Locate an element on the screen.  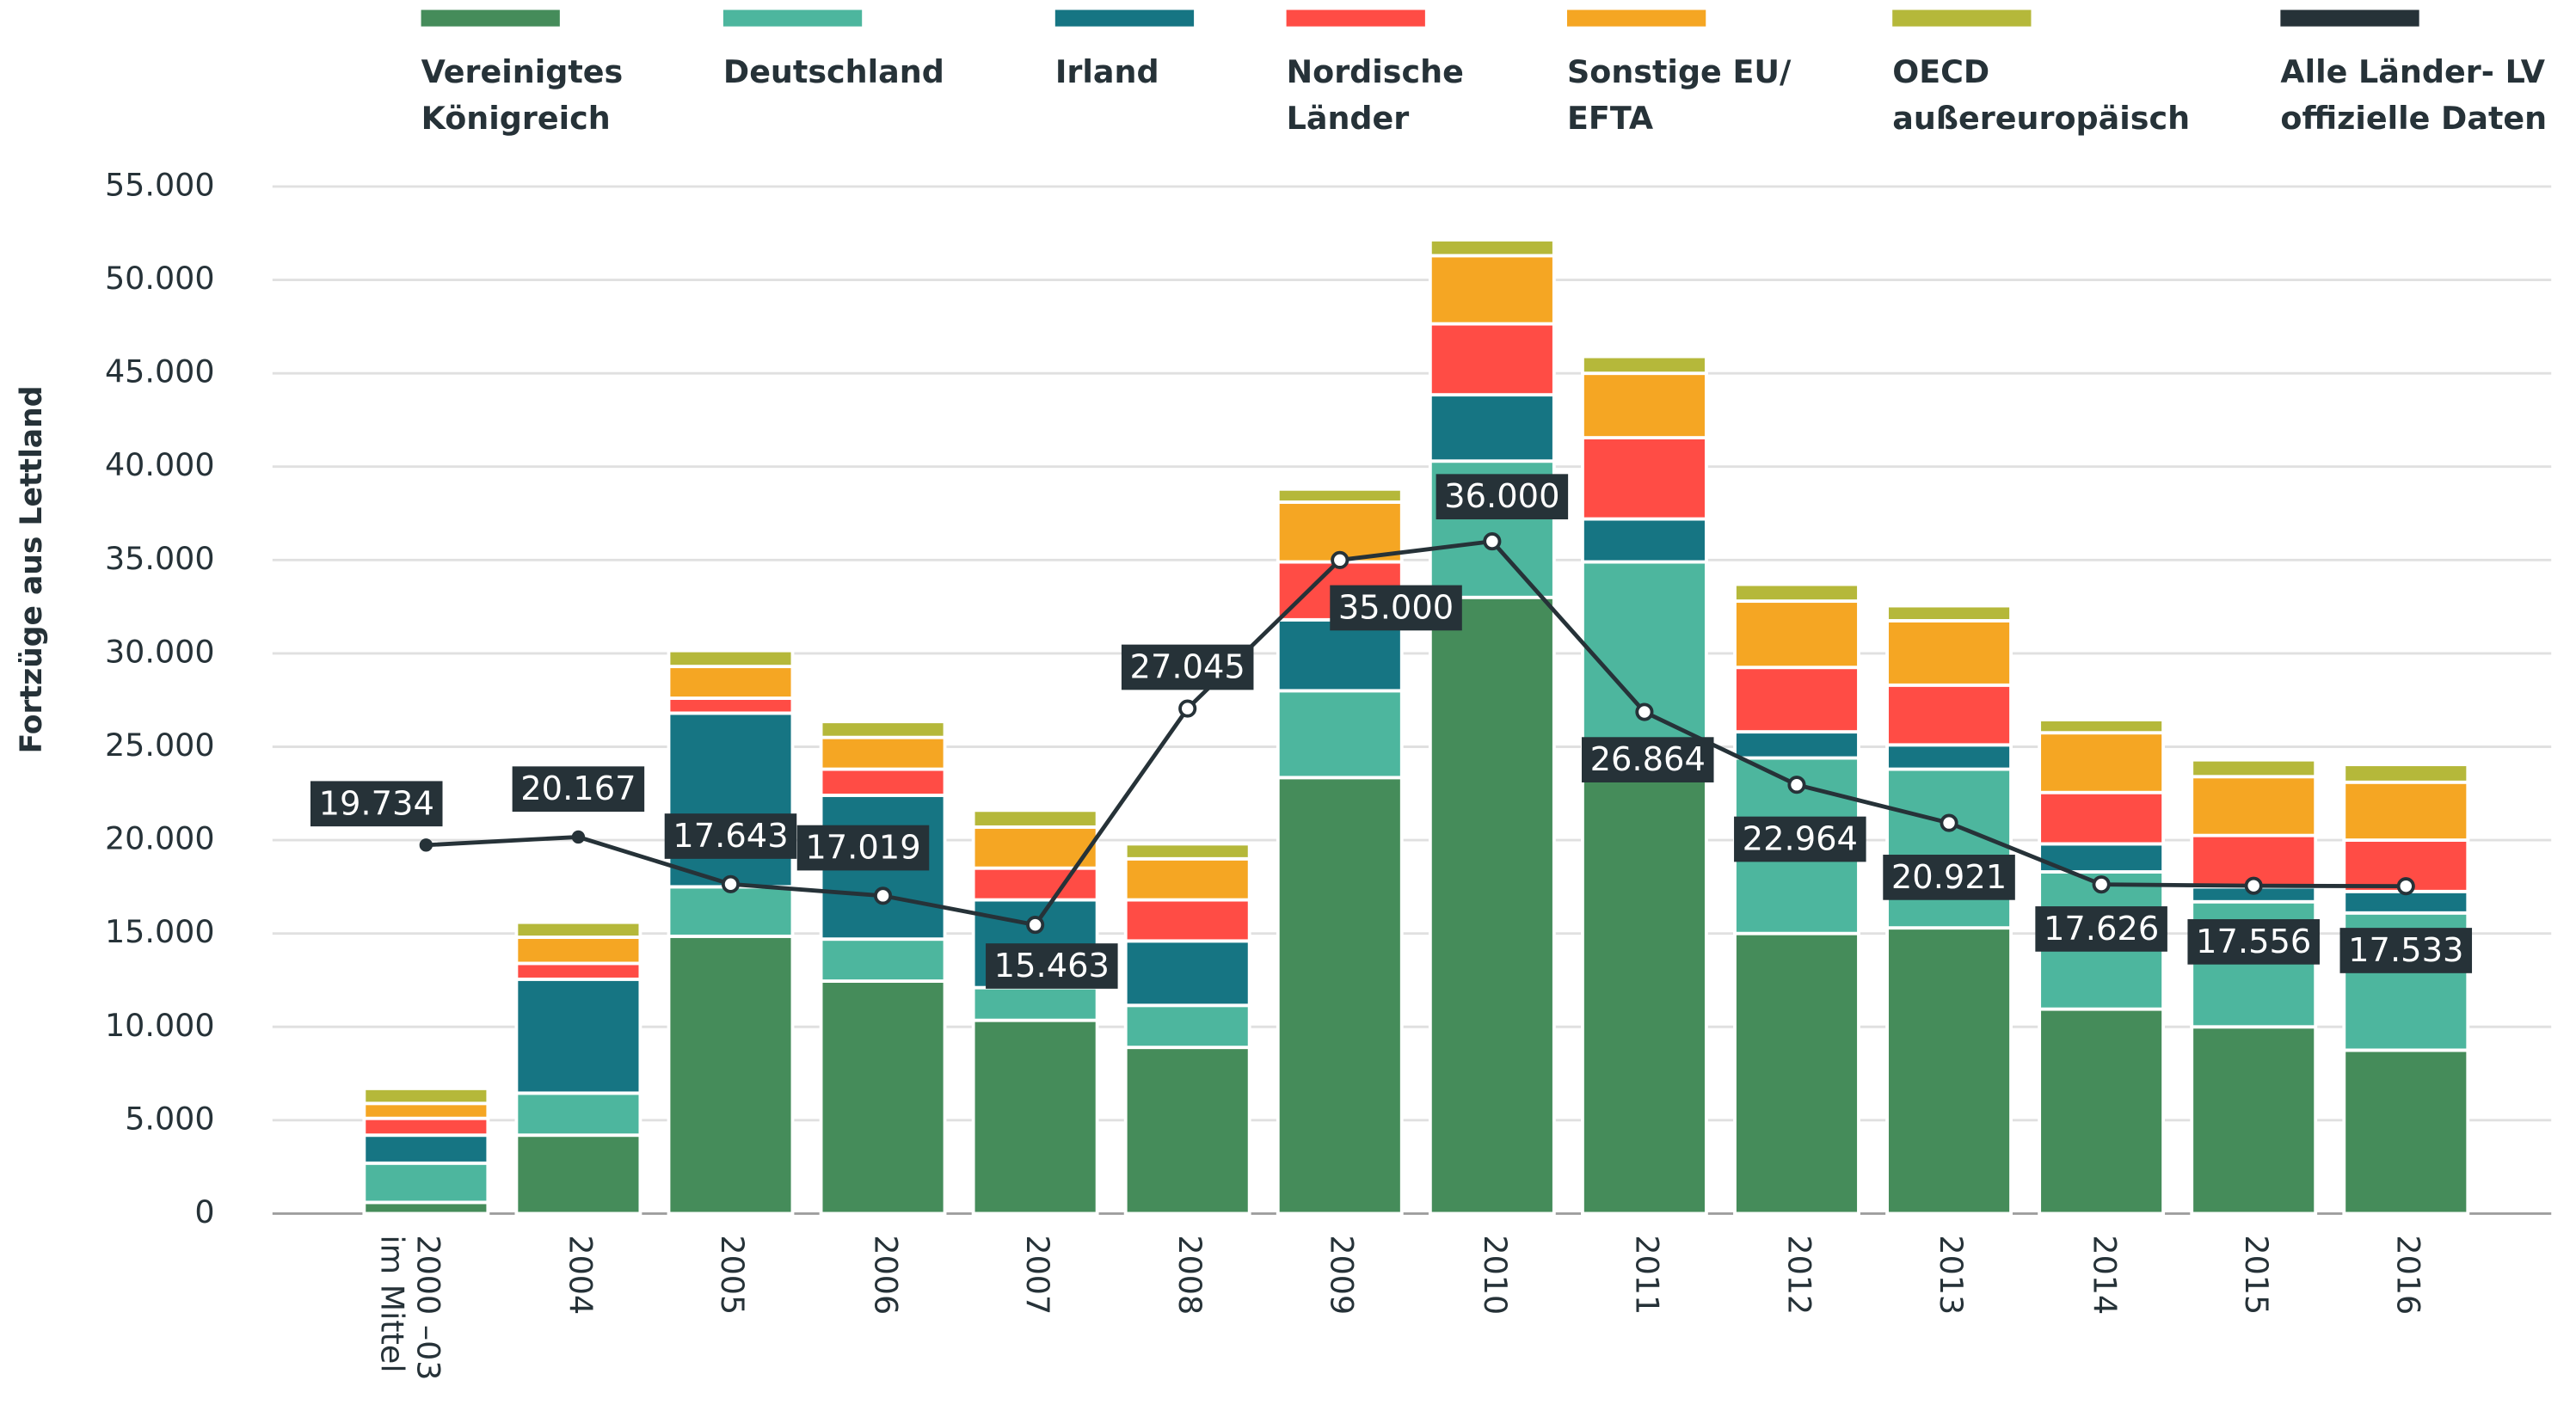
y-tick-label: 20.000 is located at coordinates (160, 839).